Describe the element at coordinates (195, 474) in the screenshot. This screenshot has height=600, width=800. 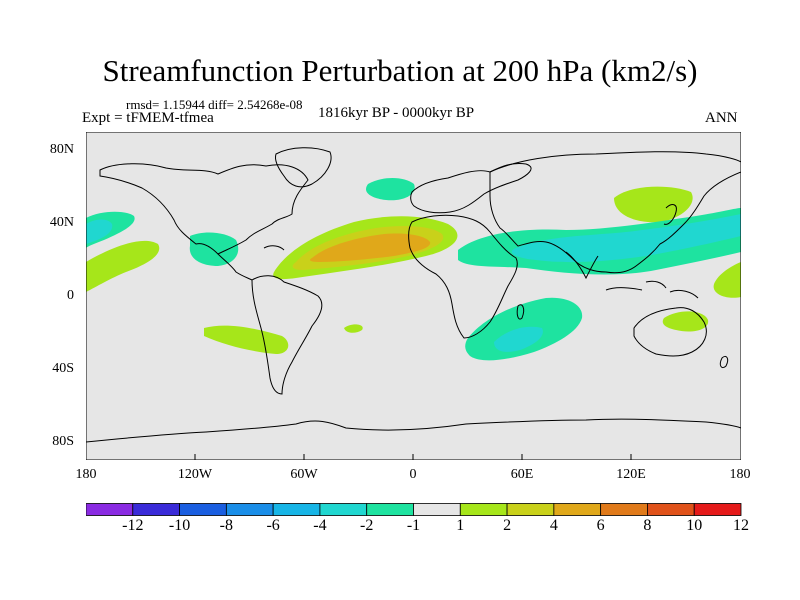
I see `lon-label-120w: 120W` at that location.